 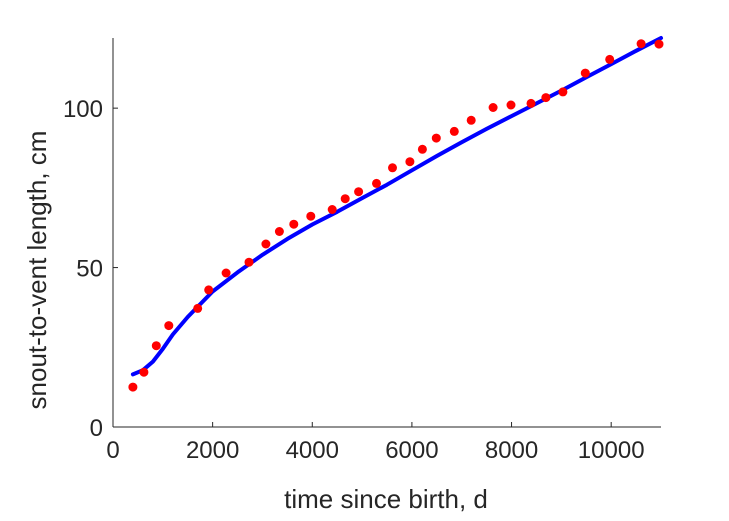 What do you see at coordinates (611, 450) in the screenshot?
I see `x-tick-label: 10000` at bounding box center [611, 450].